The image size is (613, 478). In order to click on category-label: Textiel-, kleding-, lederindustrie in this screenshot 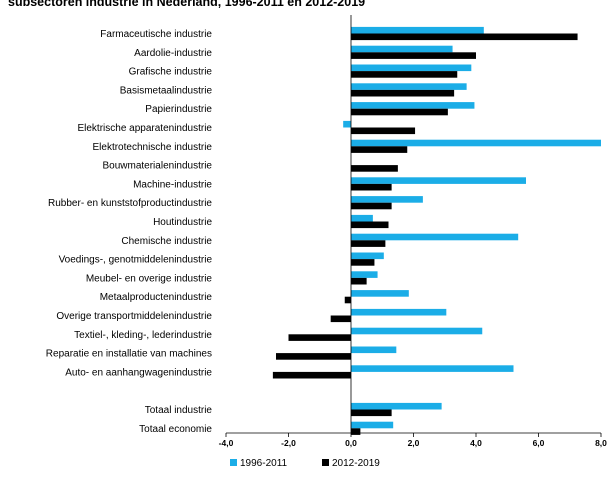, I will do `click(143, 335)`.